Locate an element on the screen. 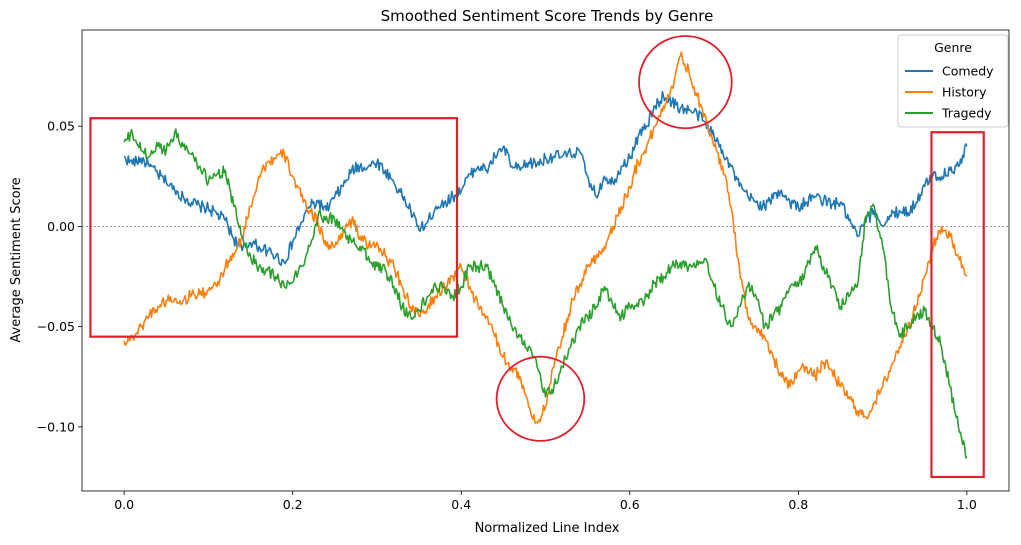 This screenshot has height=545, width=1021. legend-box is located at coordinates (953, 81).